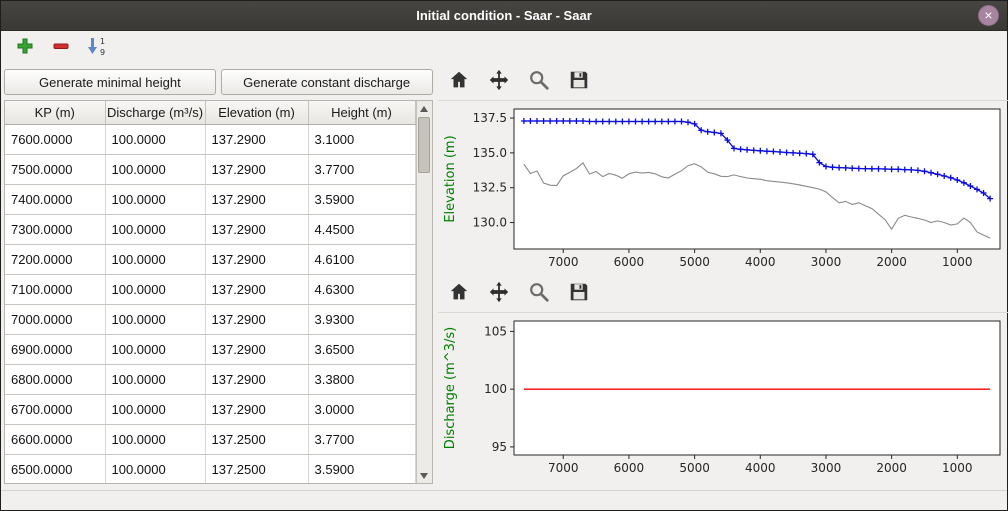  I want to click on svg-text: 95, so click(498, 447).